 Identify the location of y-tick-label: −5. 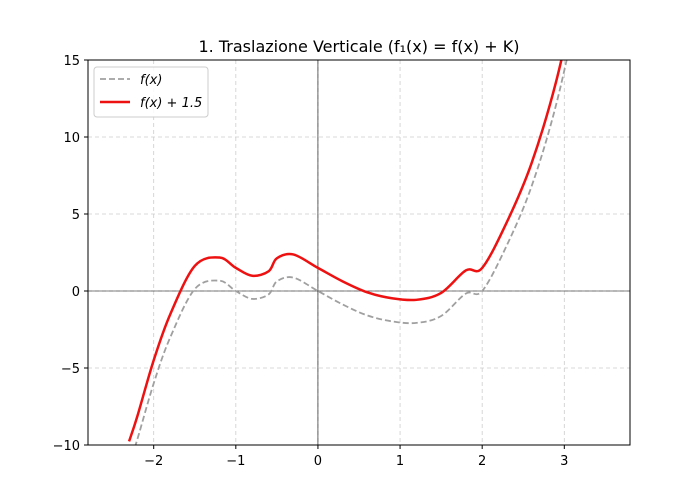
(70, 369).